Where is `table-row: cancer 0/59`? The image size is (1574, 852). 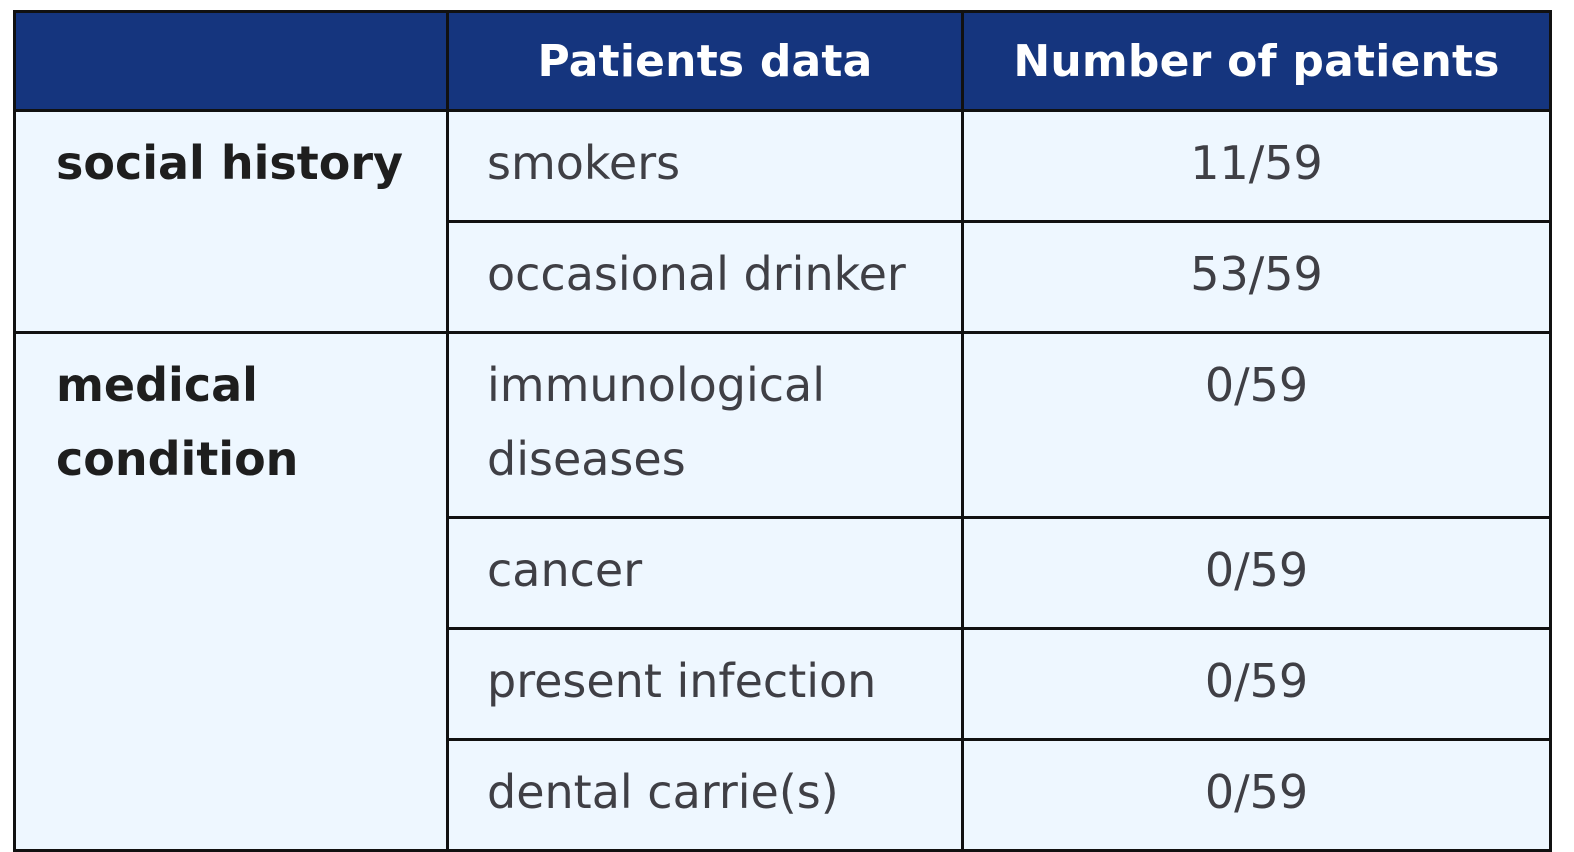 table-row: cancer 0/59 is located at coordinates (783, 573).